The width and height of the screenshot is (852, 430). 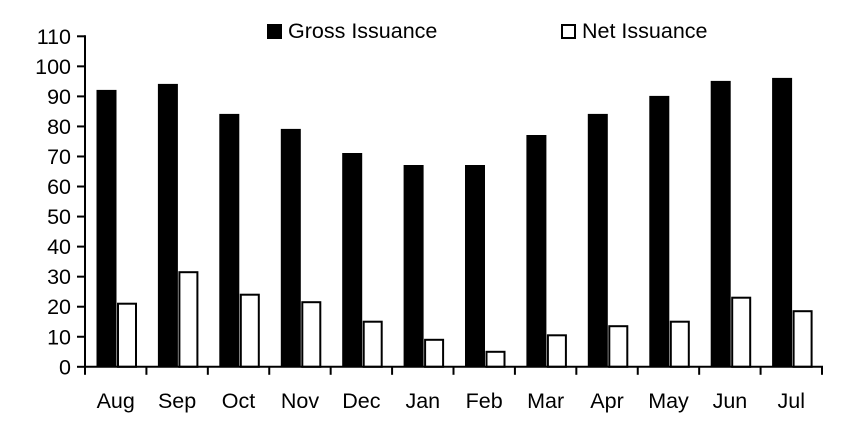 What do you see at coordinates (556, 351) in the screenshot?
I see `bar-net-mar` at bounding box center [556, 351].